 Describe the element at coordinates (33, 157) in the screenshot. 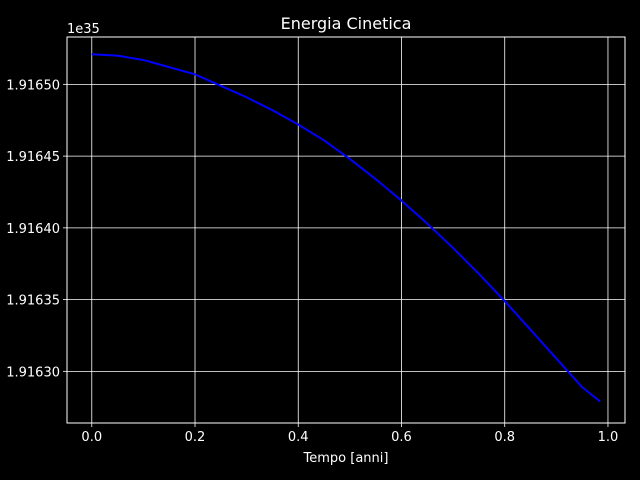

I see `y-tick-label: 1.91645` at that location.